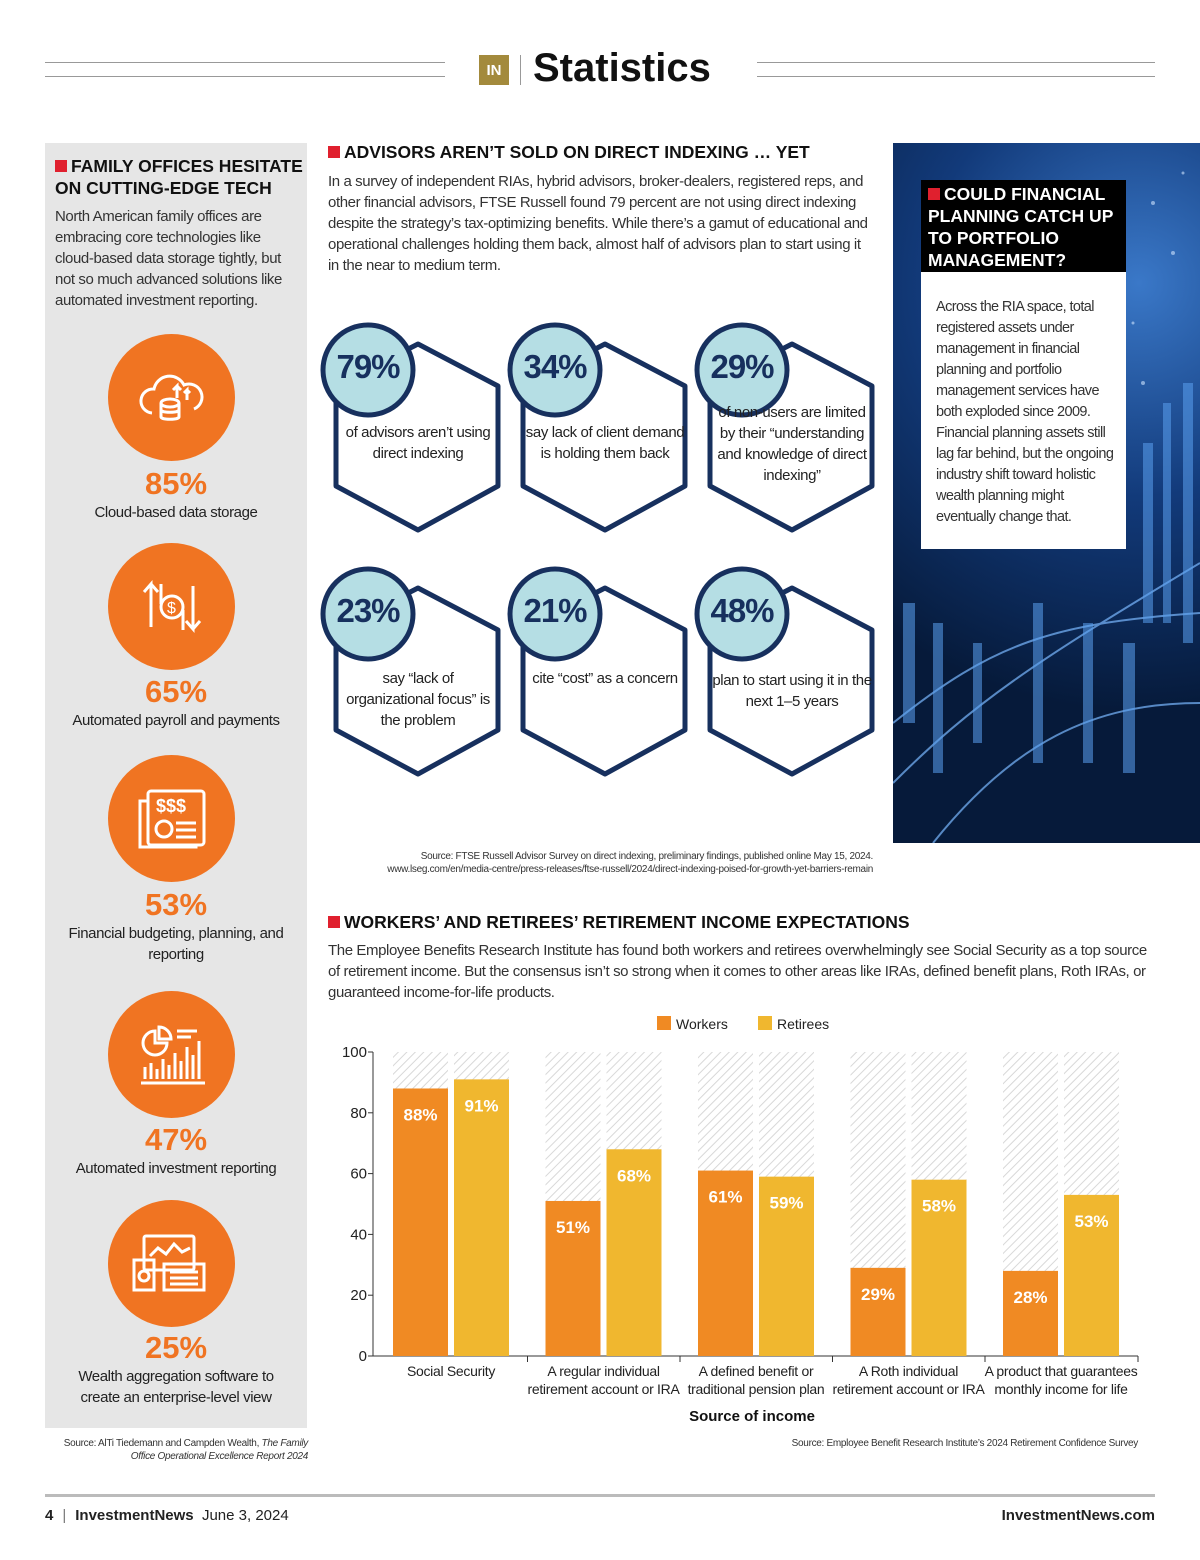 The image size is (1200, 1560). What do you see at coordinates (1078, 1515) in the screenshot?
I see `footer-site: InvestmentNews.com` at bounding box center [1078, 1515].